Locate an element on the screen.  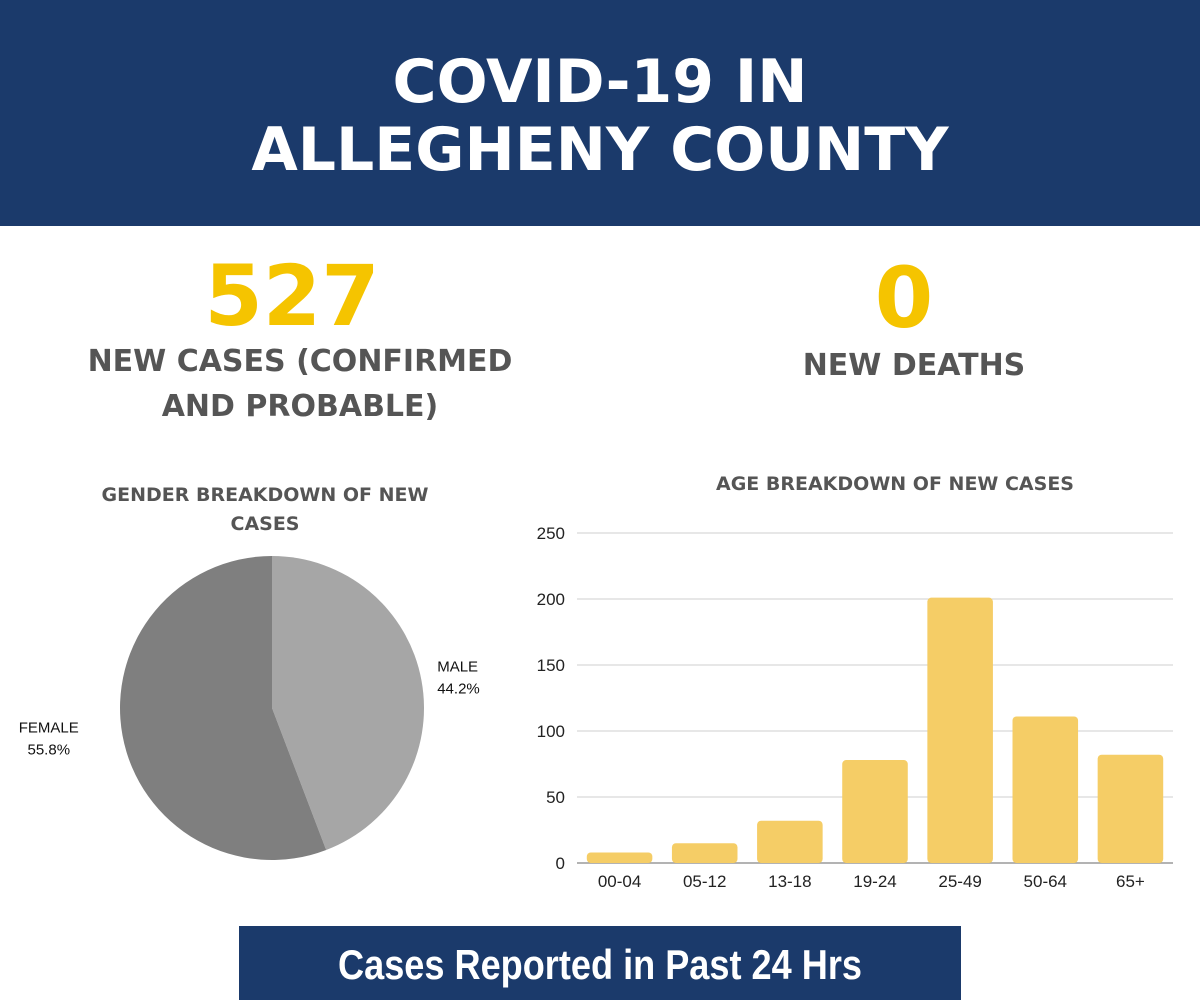
footer-banner: Cases Reported in Past 24 Hrs is located at coordinates (600, 963).